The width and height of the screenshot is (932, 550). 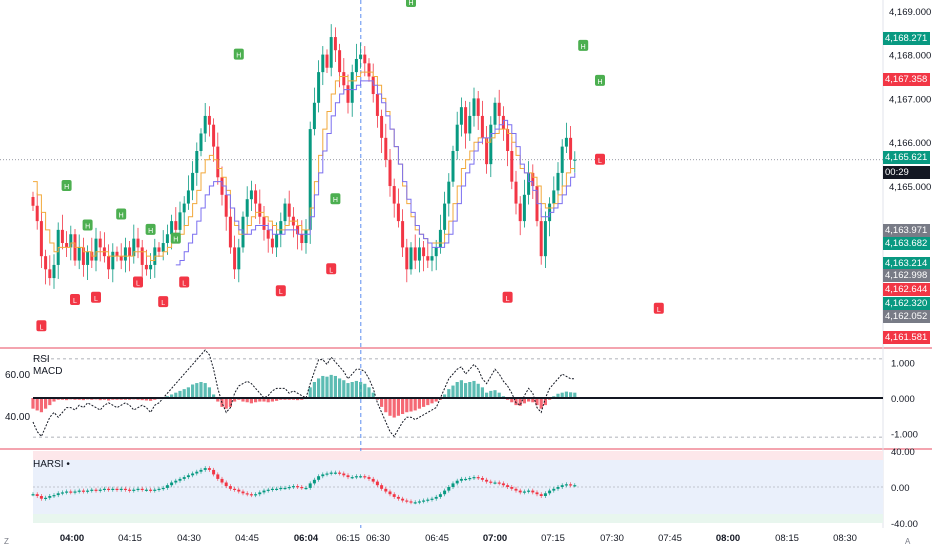 I want to click on time-axis-label: 08:00, so click(x=728, y=538).